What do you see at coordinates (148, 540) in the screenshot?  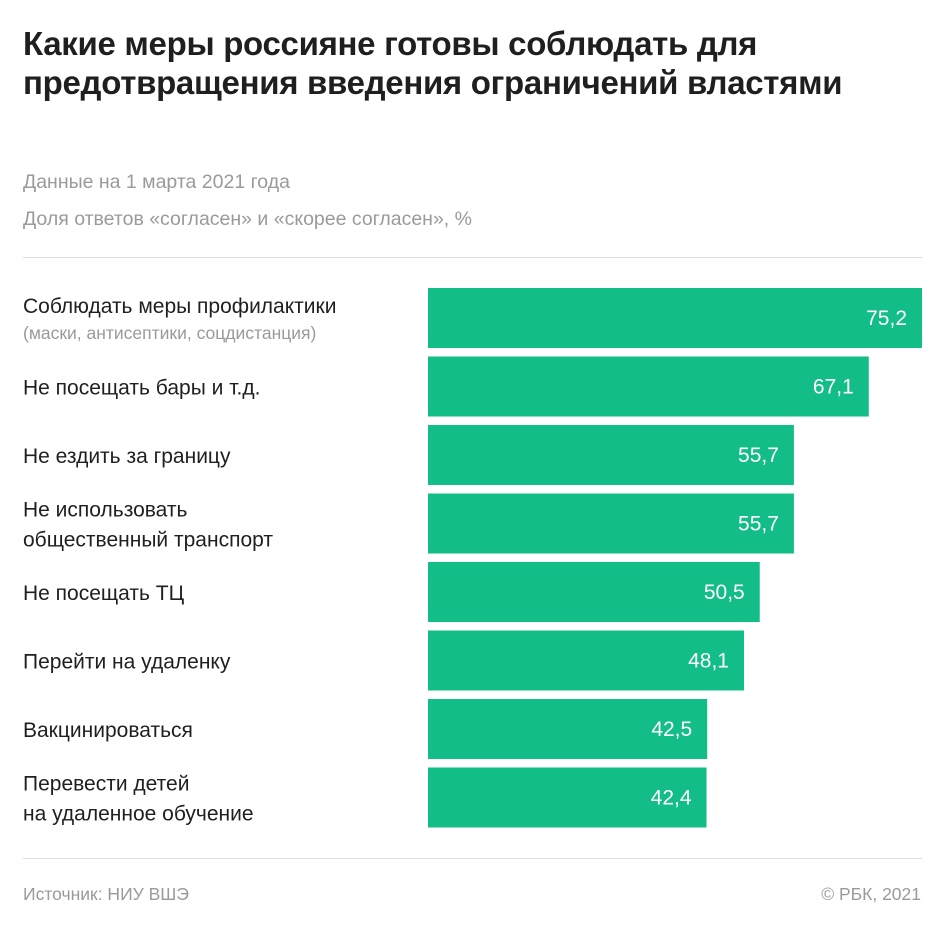 I see `category-label-4-line-2: общественный транспорт` at bounding box center [148, 540].